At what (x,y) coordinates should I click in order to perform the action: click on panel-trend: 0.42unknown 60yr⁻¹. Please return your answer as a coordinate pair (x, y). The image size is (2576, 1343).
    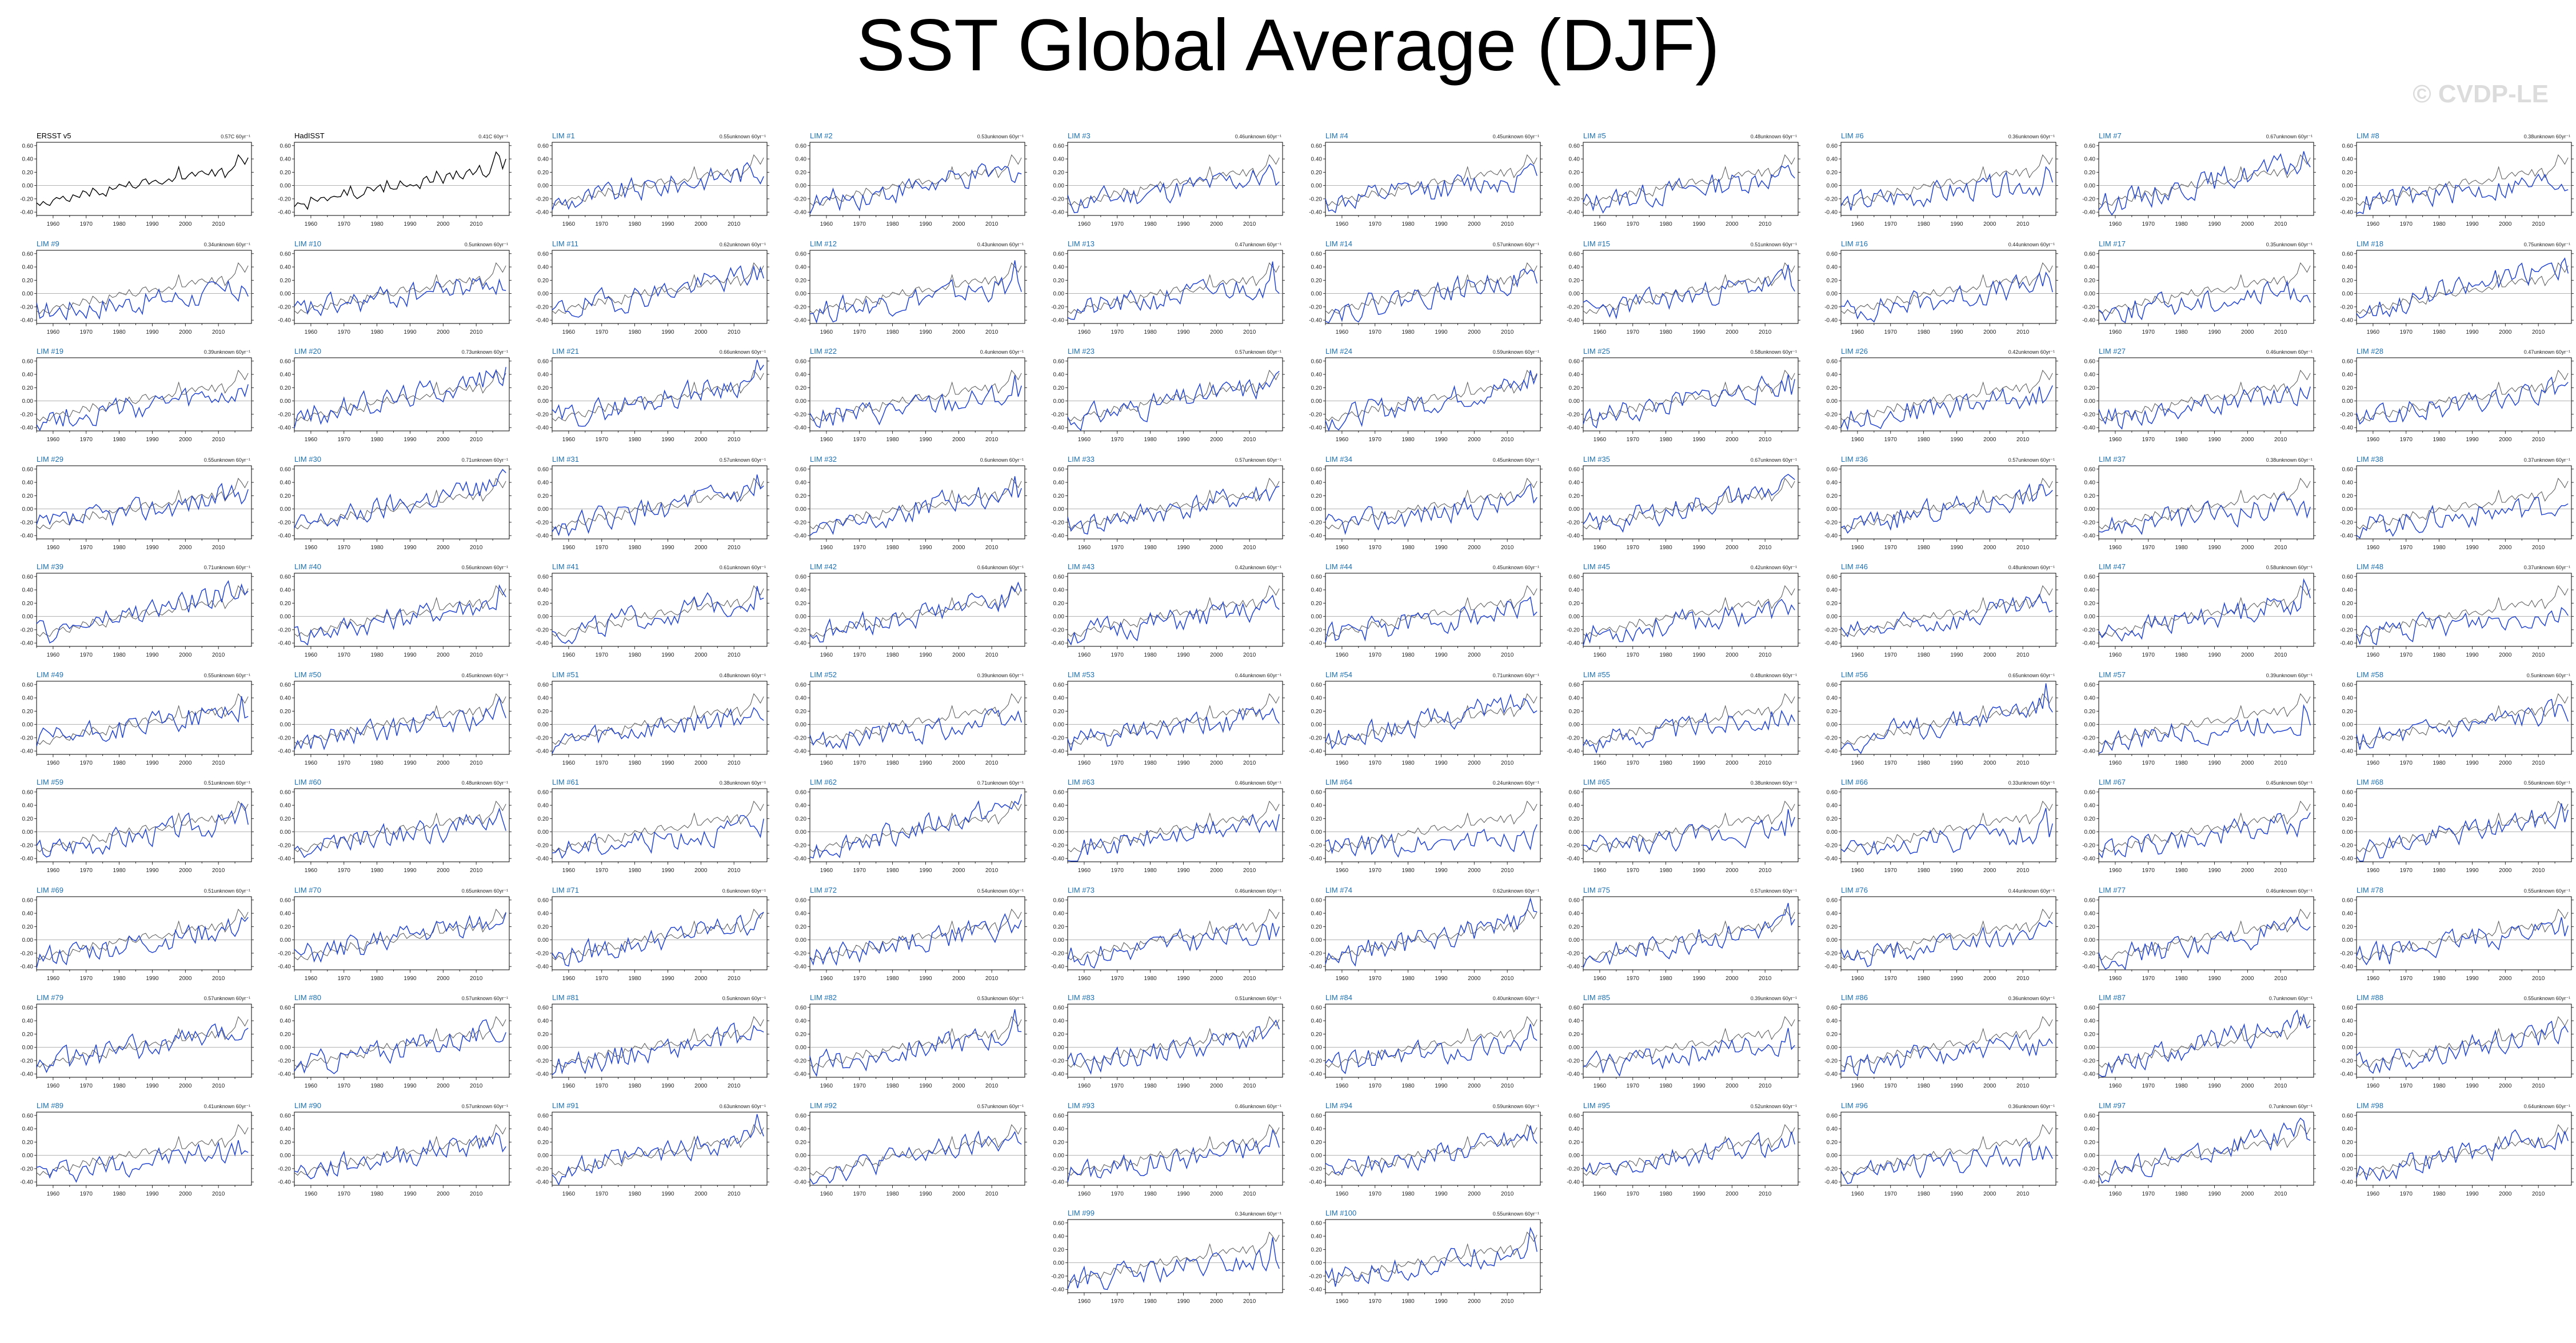
    Looking at the image, I should click on (1774, 567).